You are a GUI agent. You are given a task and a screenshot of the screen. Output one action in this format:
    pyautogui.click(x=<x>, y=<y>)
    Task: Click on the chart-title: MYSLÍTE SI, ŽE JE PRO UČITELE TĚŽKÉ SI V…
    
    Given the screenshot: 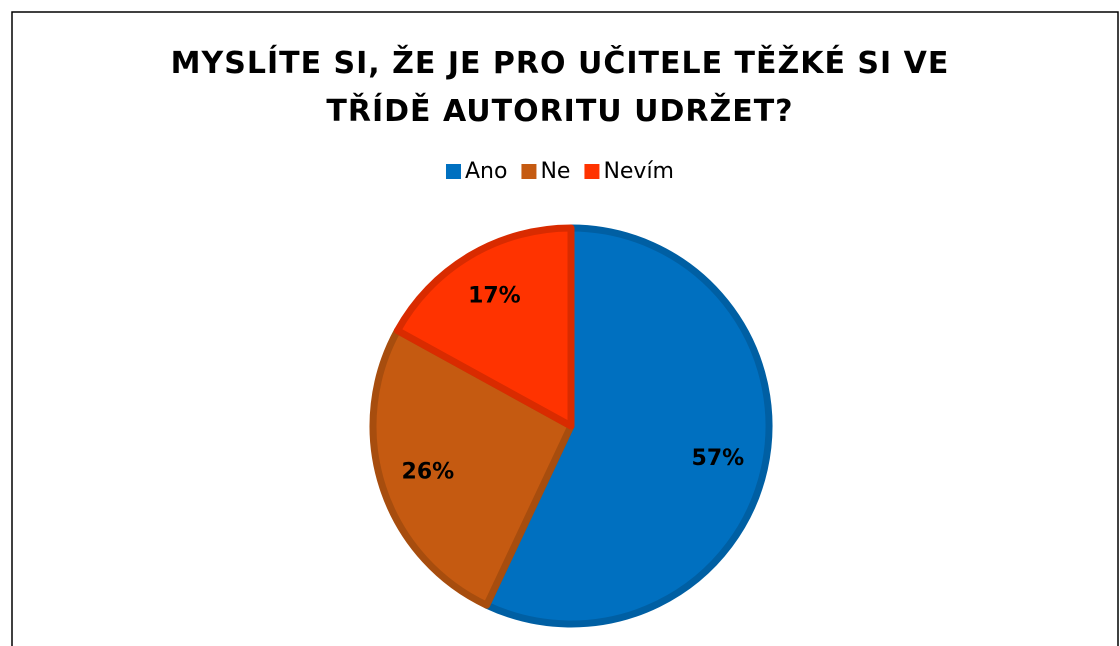 What is the action you would take?
    pyautogui.click(x=560, y=87)
    